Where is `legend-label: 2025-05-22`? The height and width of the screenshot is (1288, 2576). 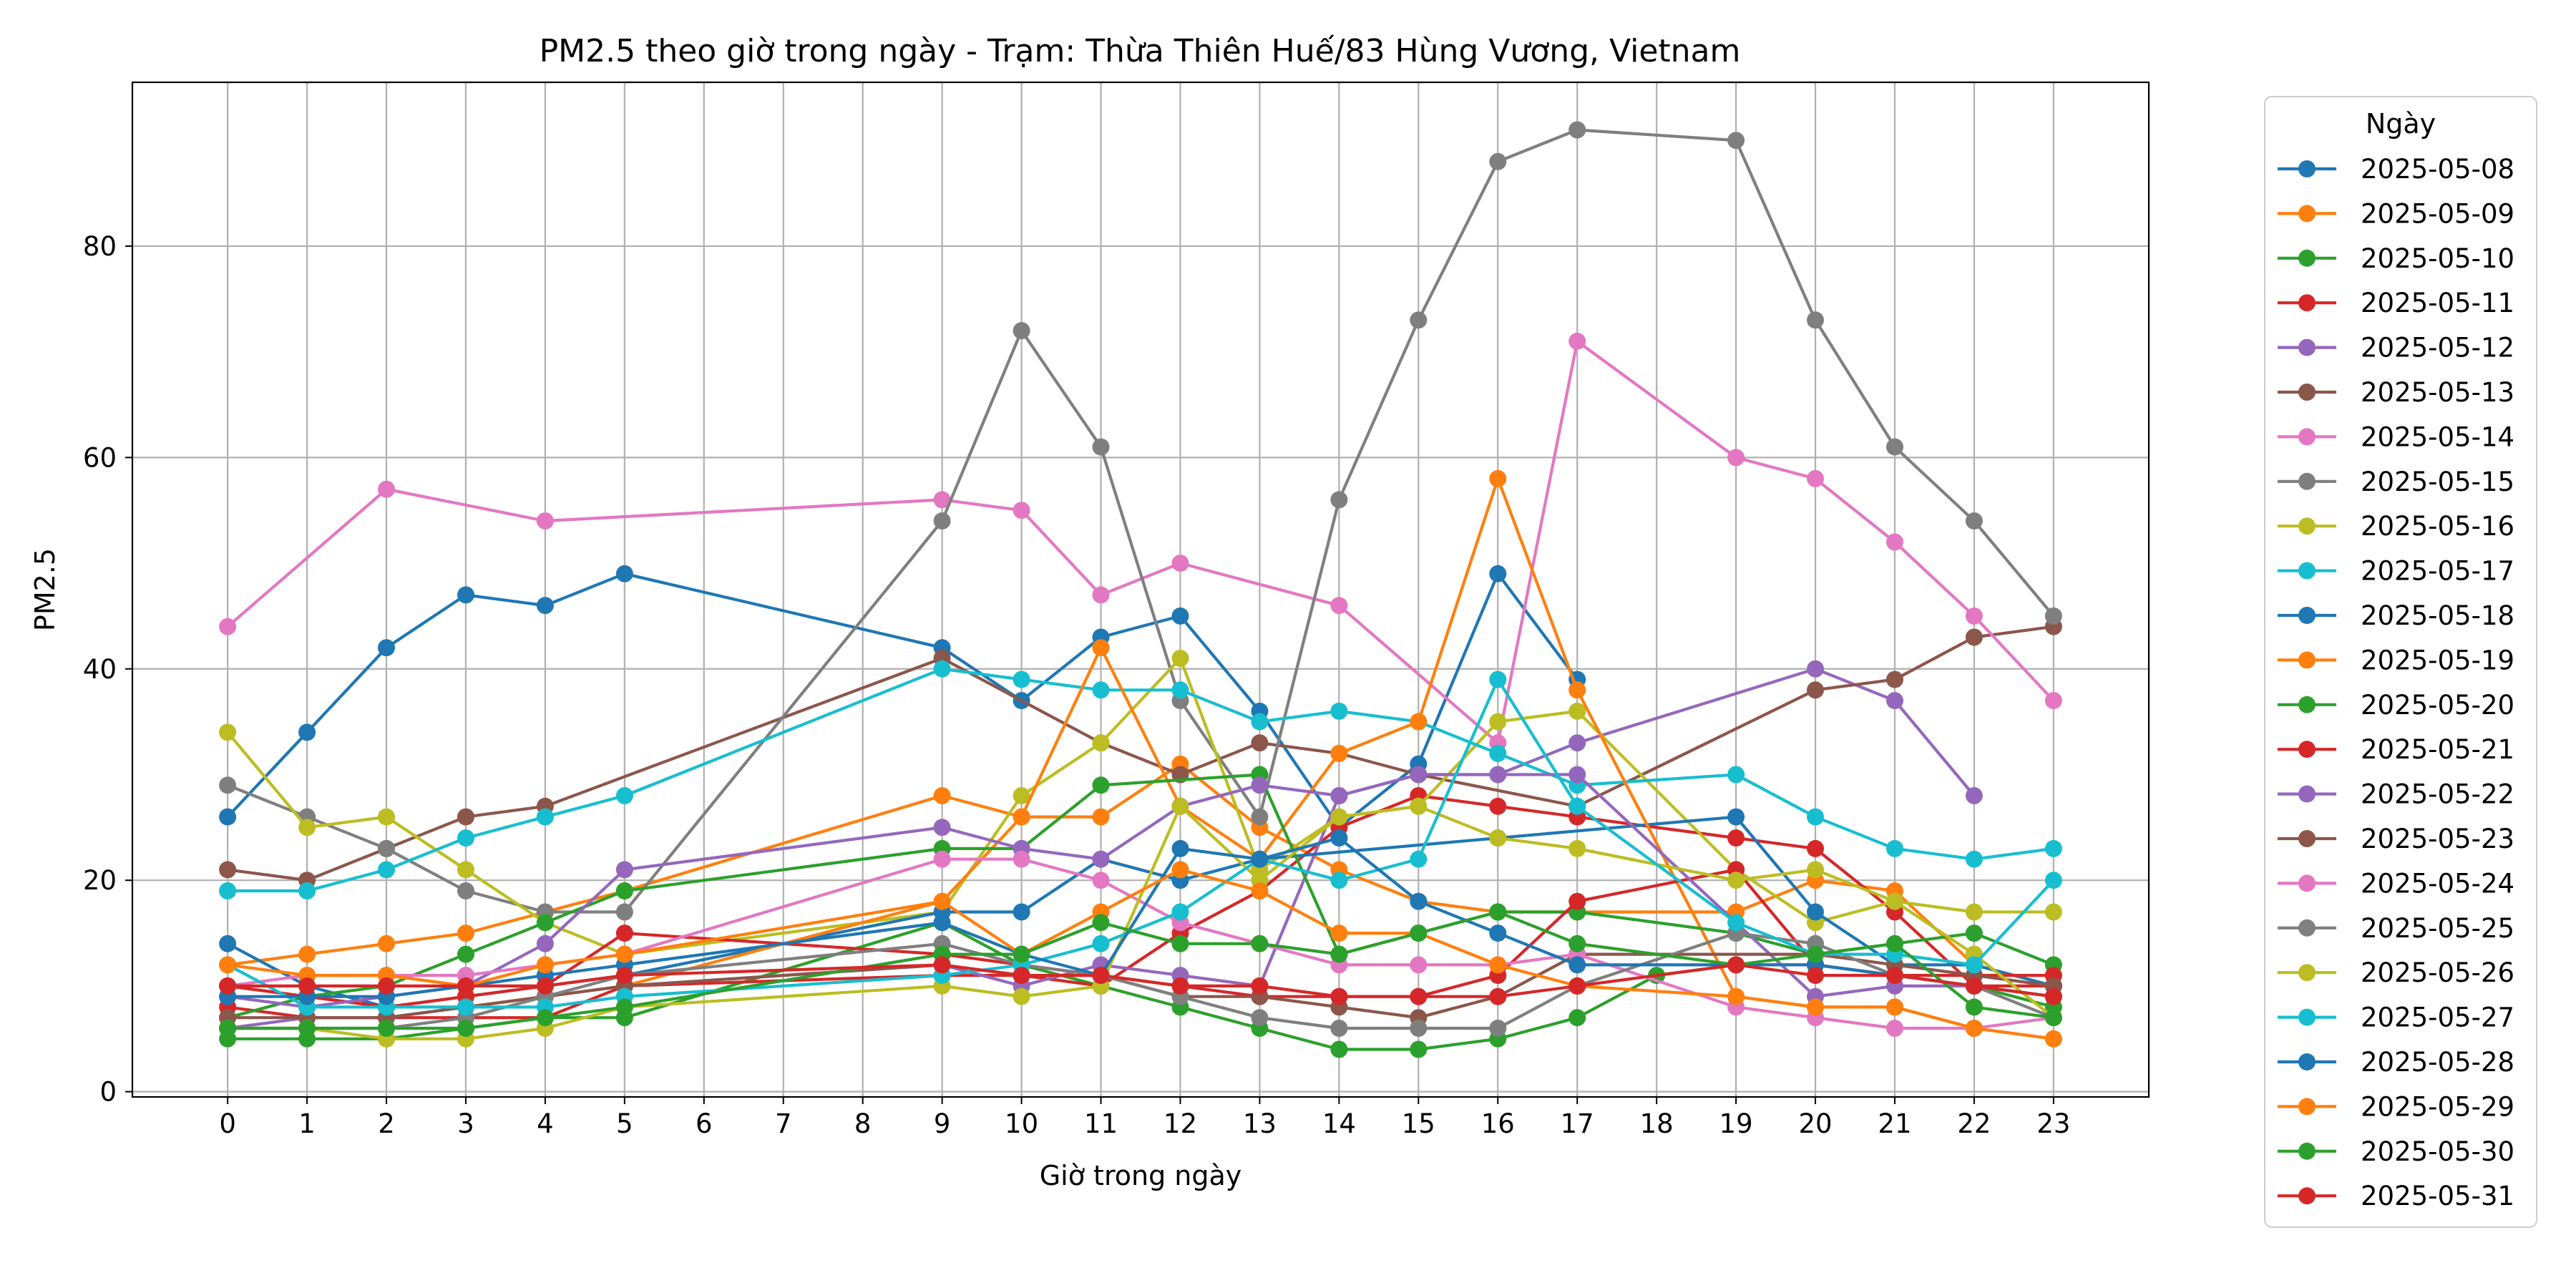
legend-label: 2025-05-22 is located at coordinates (2437, 794).